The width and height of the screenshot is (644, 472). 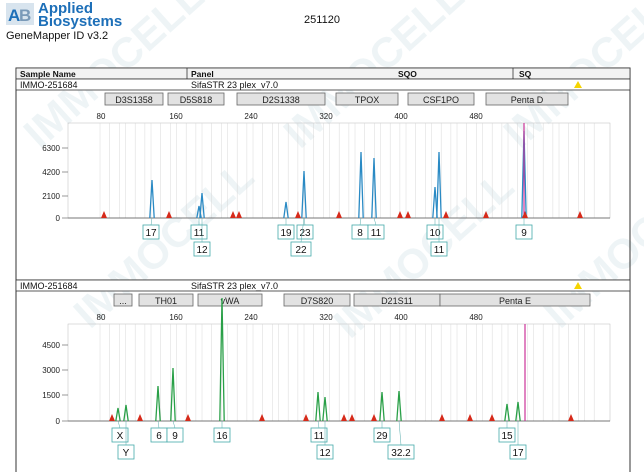 I want to click on allele-call-label: 11, so click(x=376, y=233).